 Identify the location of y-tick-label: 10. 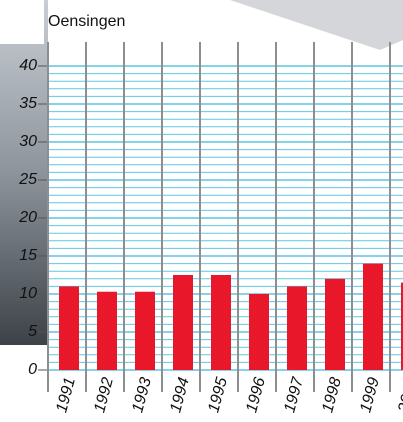
(28, 293).